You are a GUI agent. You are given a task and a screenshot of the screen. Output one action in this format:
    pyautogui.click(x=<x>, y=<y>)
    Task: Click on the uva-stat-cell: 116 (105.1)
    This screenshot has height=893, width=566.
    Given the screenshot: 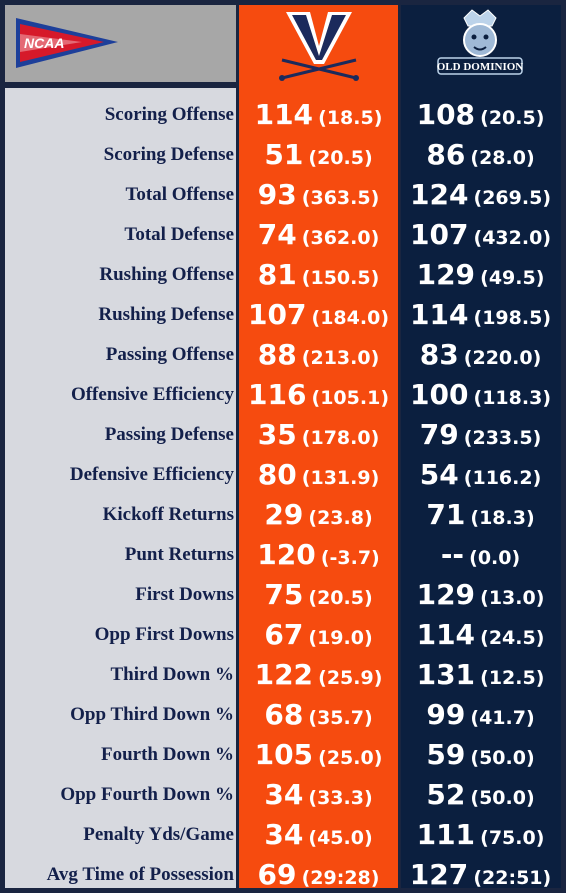 What is the action you would take?
    pyautogui.click(x=318, y=394)
    